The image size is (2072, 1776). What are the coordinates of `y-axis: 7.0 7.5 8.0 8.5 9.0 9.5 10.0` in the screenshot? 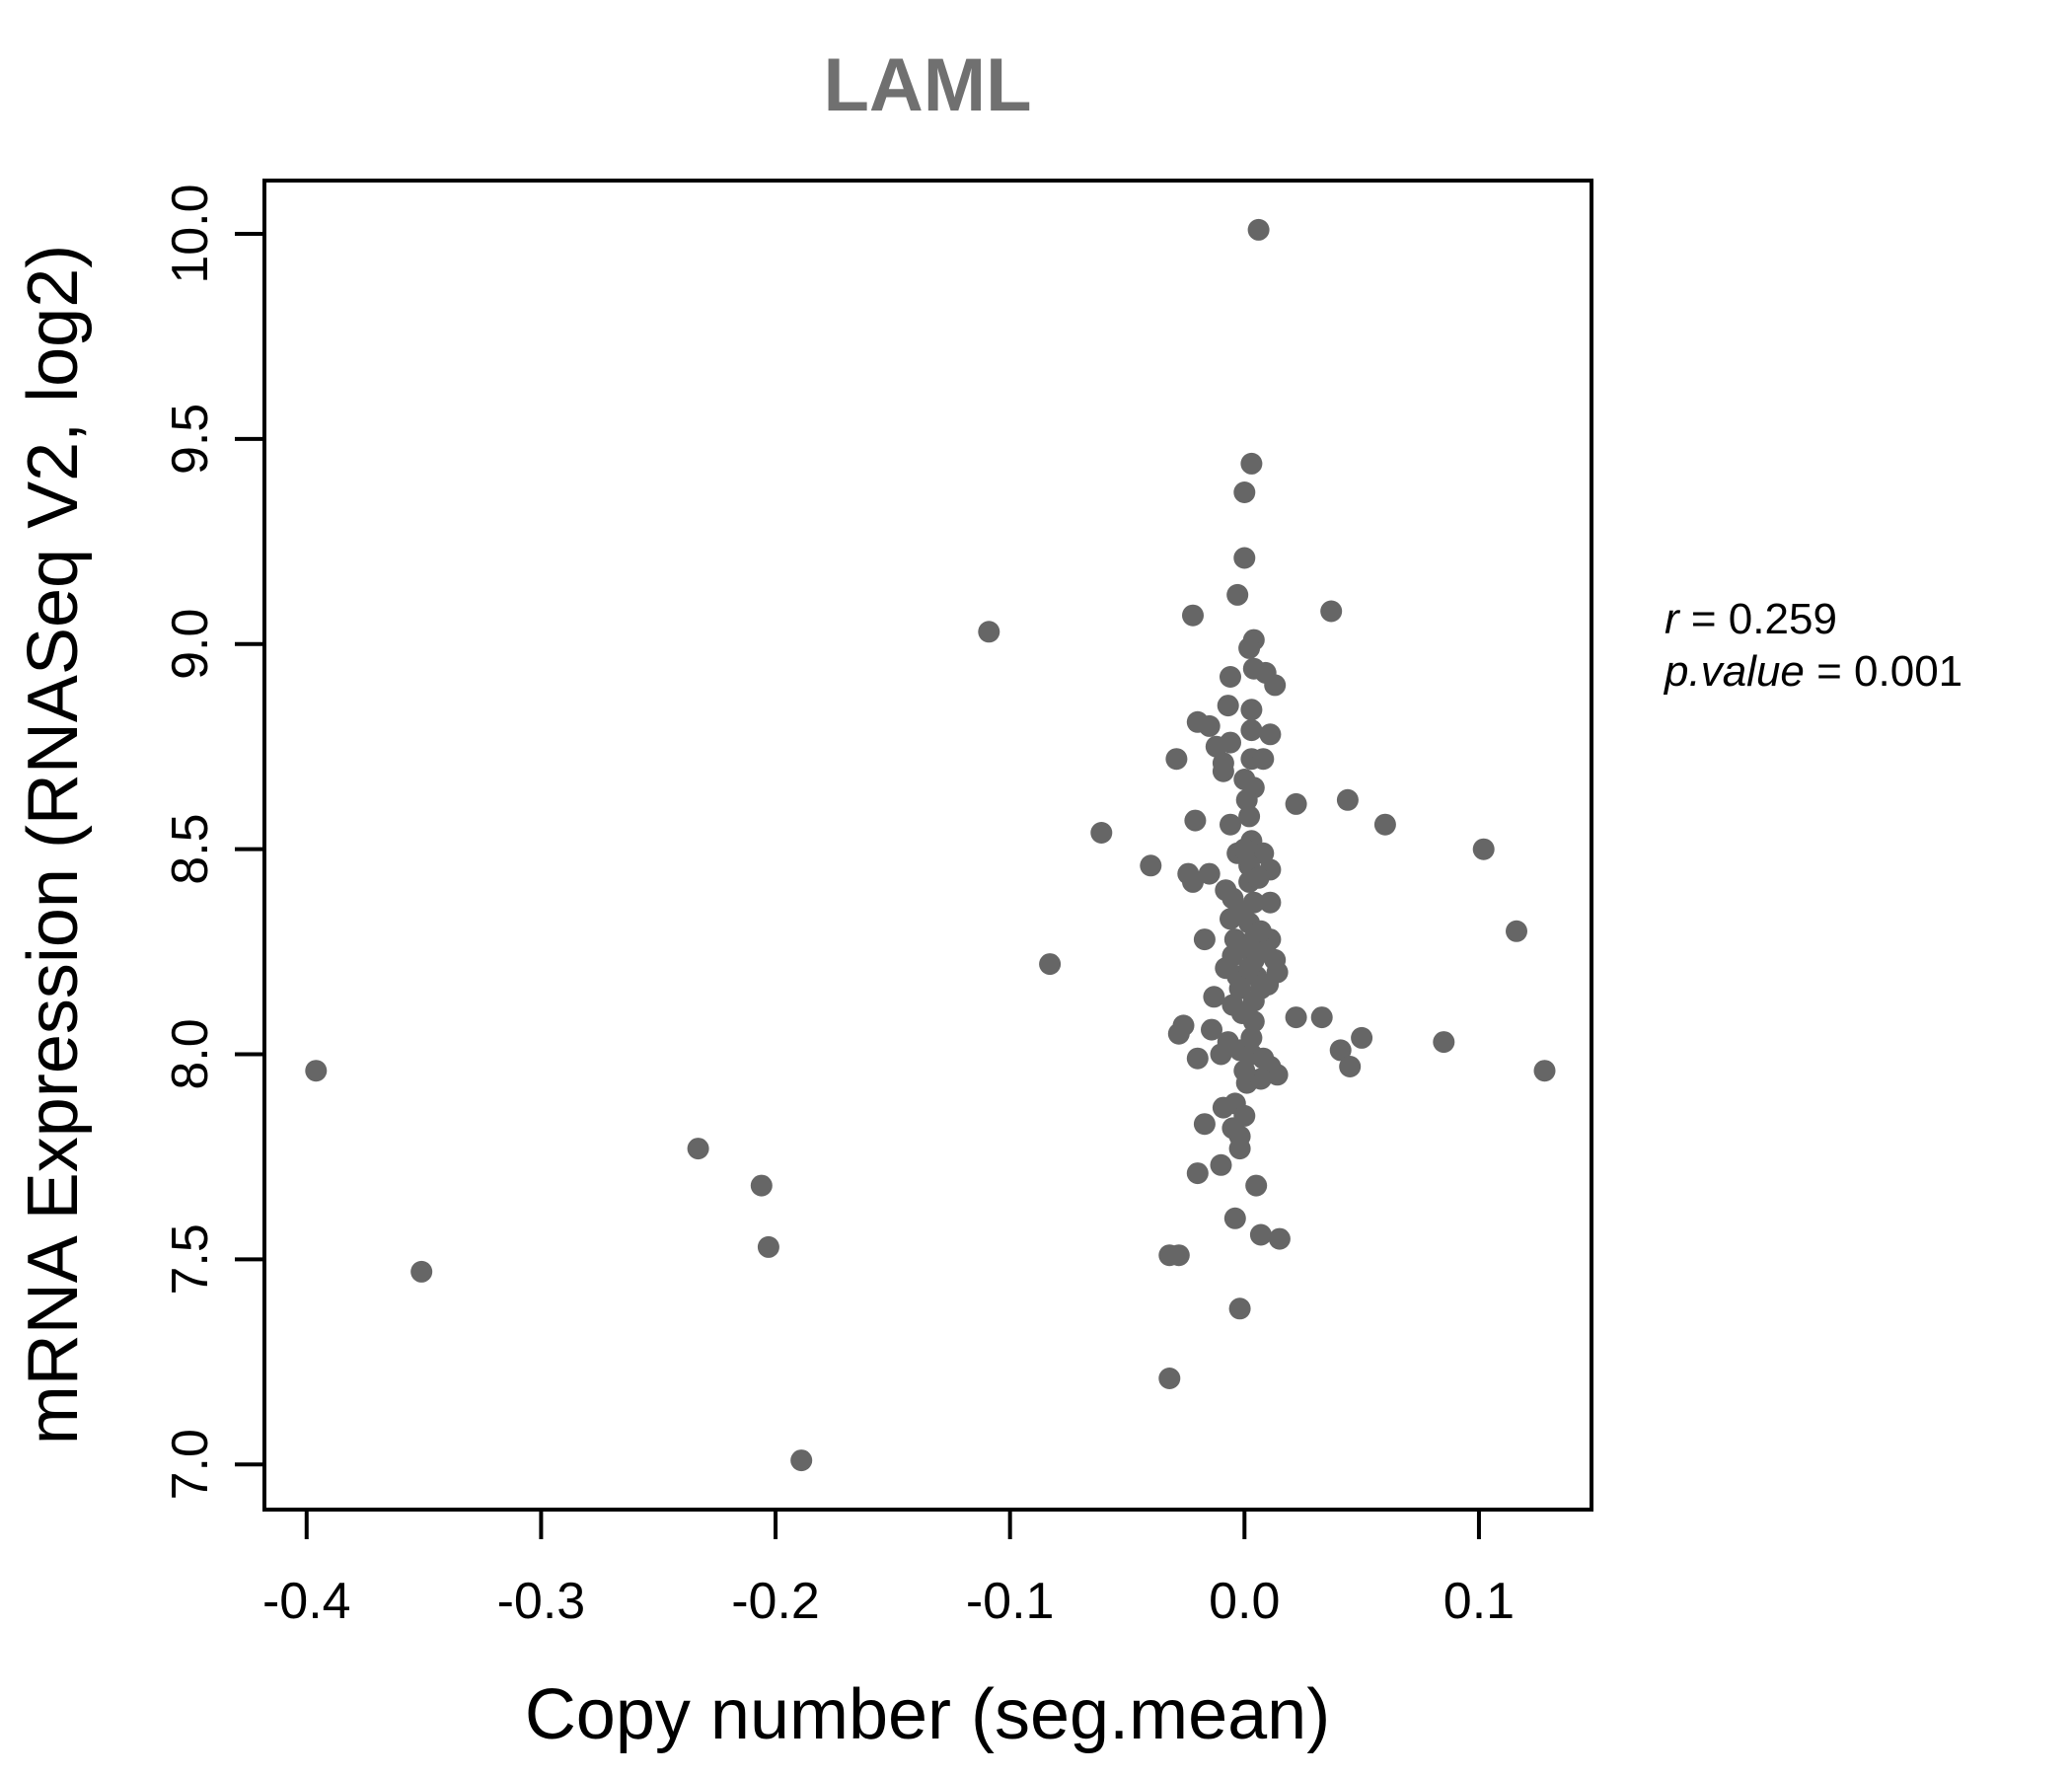 It's located at (213, 842).